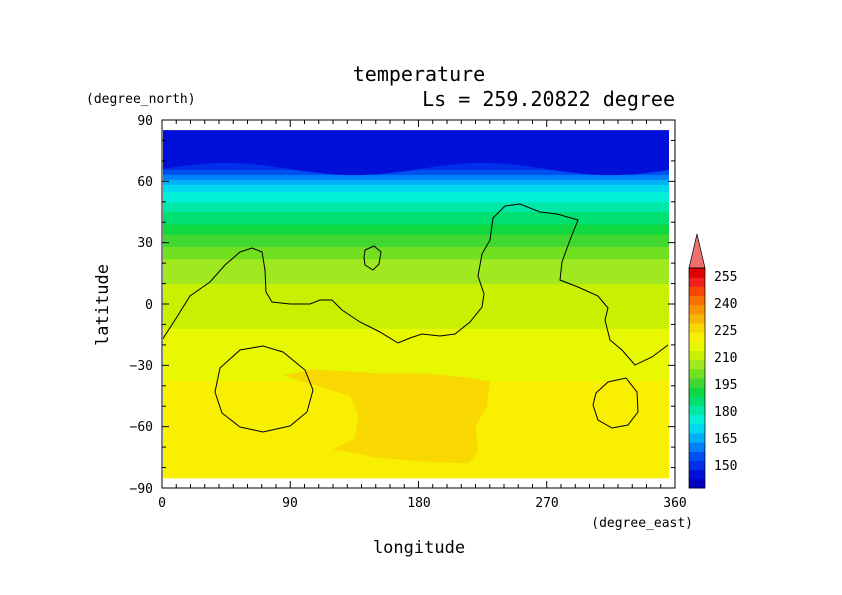 The width and height of the screenshot is (842, 595). Describe the element at coordinates (615, 403) in the screenshot. I see `contour-line-south-east` at that location.